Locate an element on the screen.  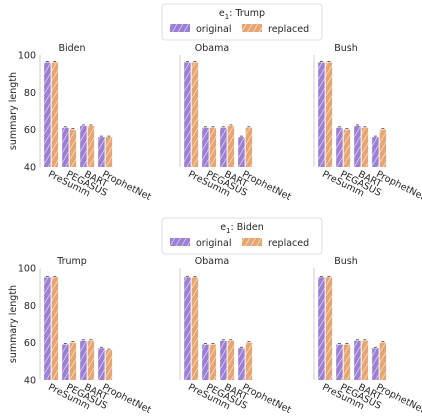
legend-title: e1: Biden is located at coordinates (242, 228).